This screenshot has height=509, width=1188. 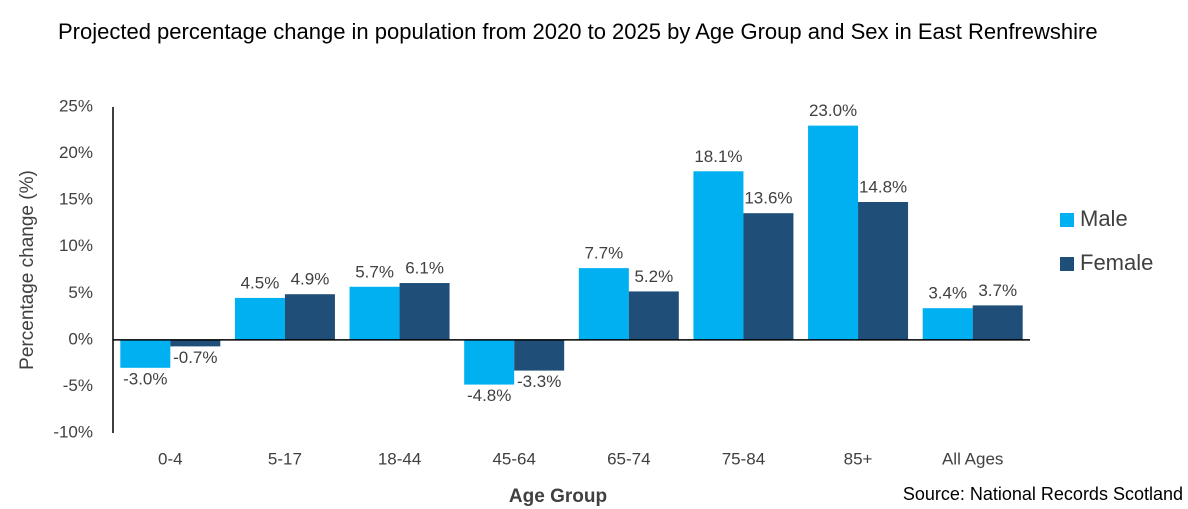 I want to click on y-tick-label: 0%, so click(x=80, y=338).